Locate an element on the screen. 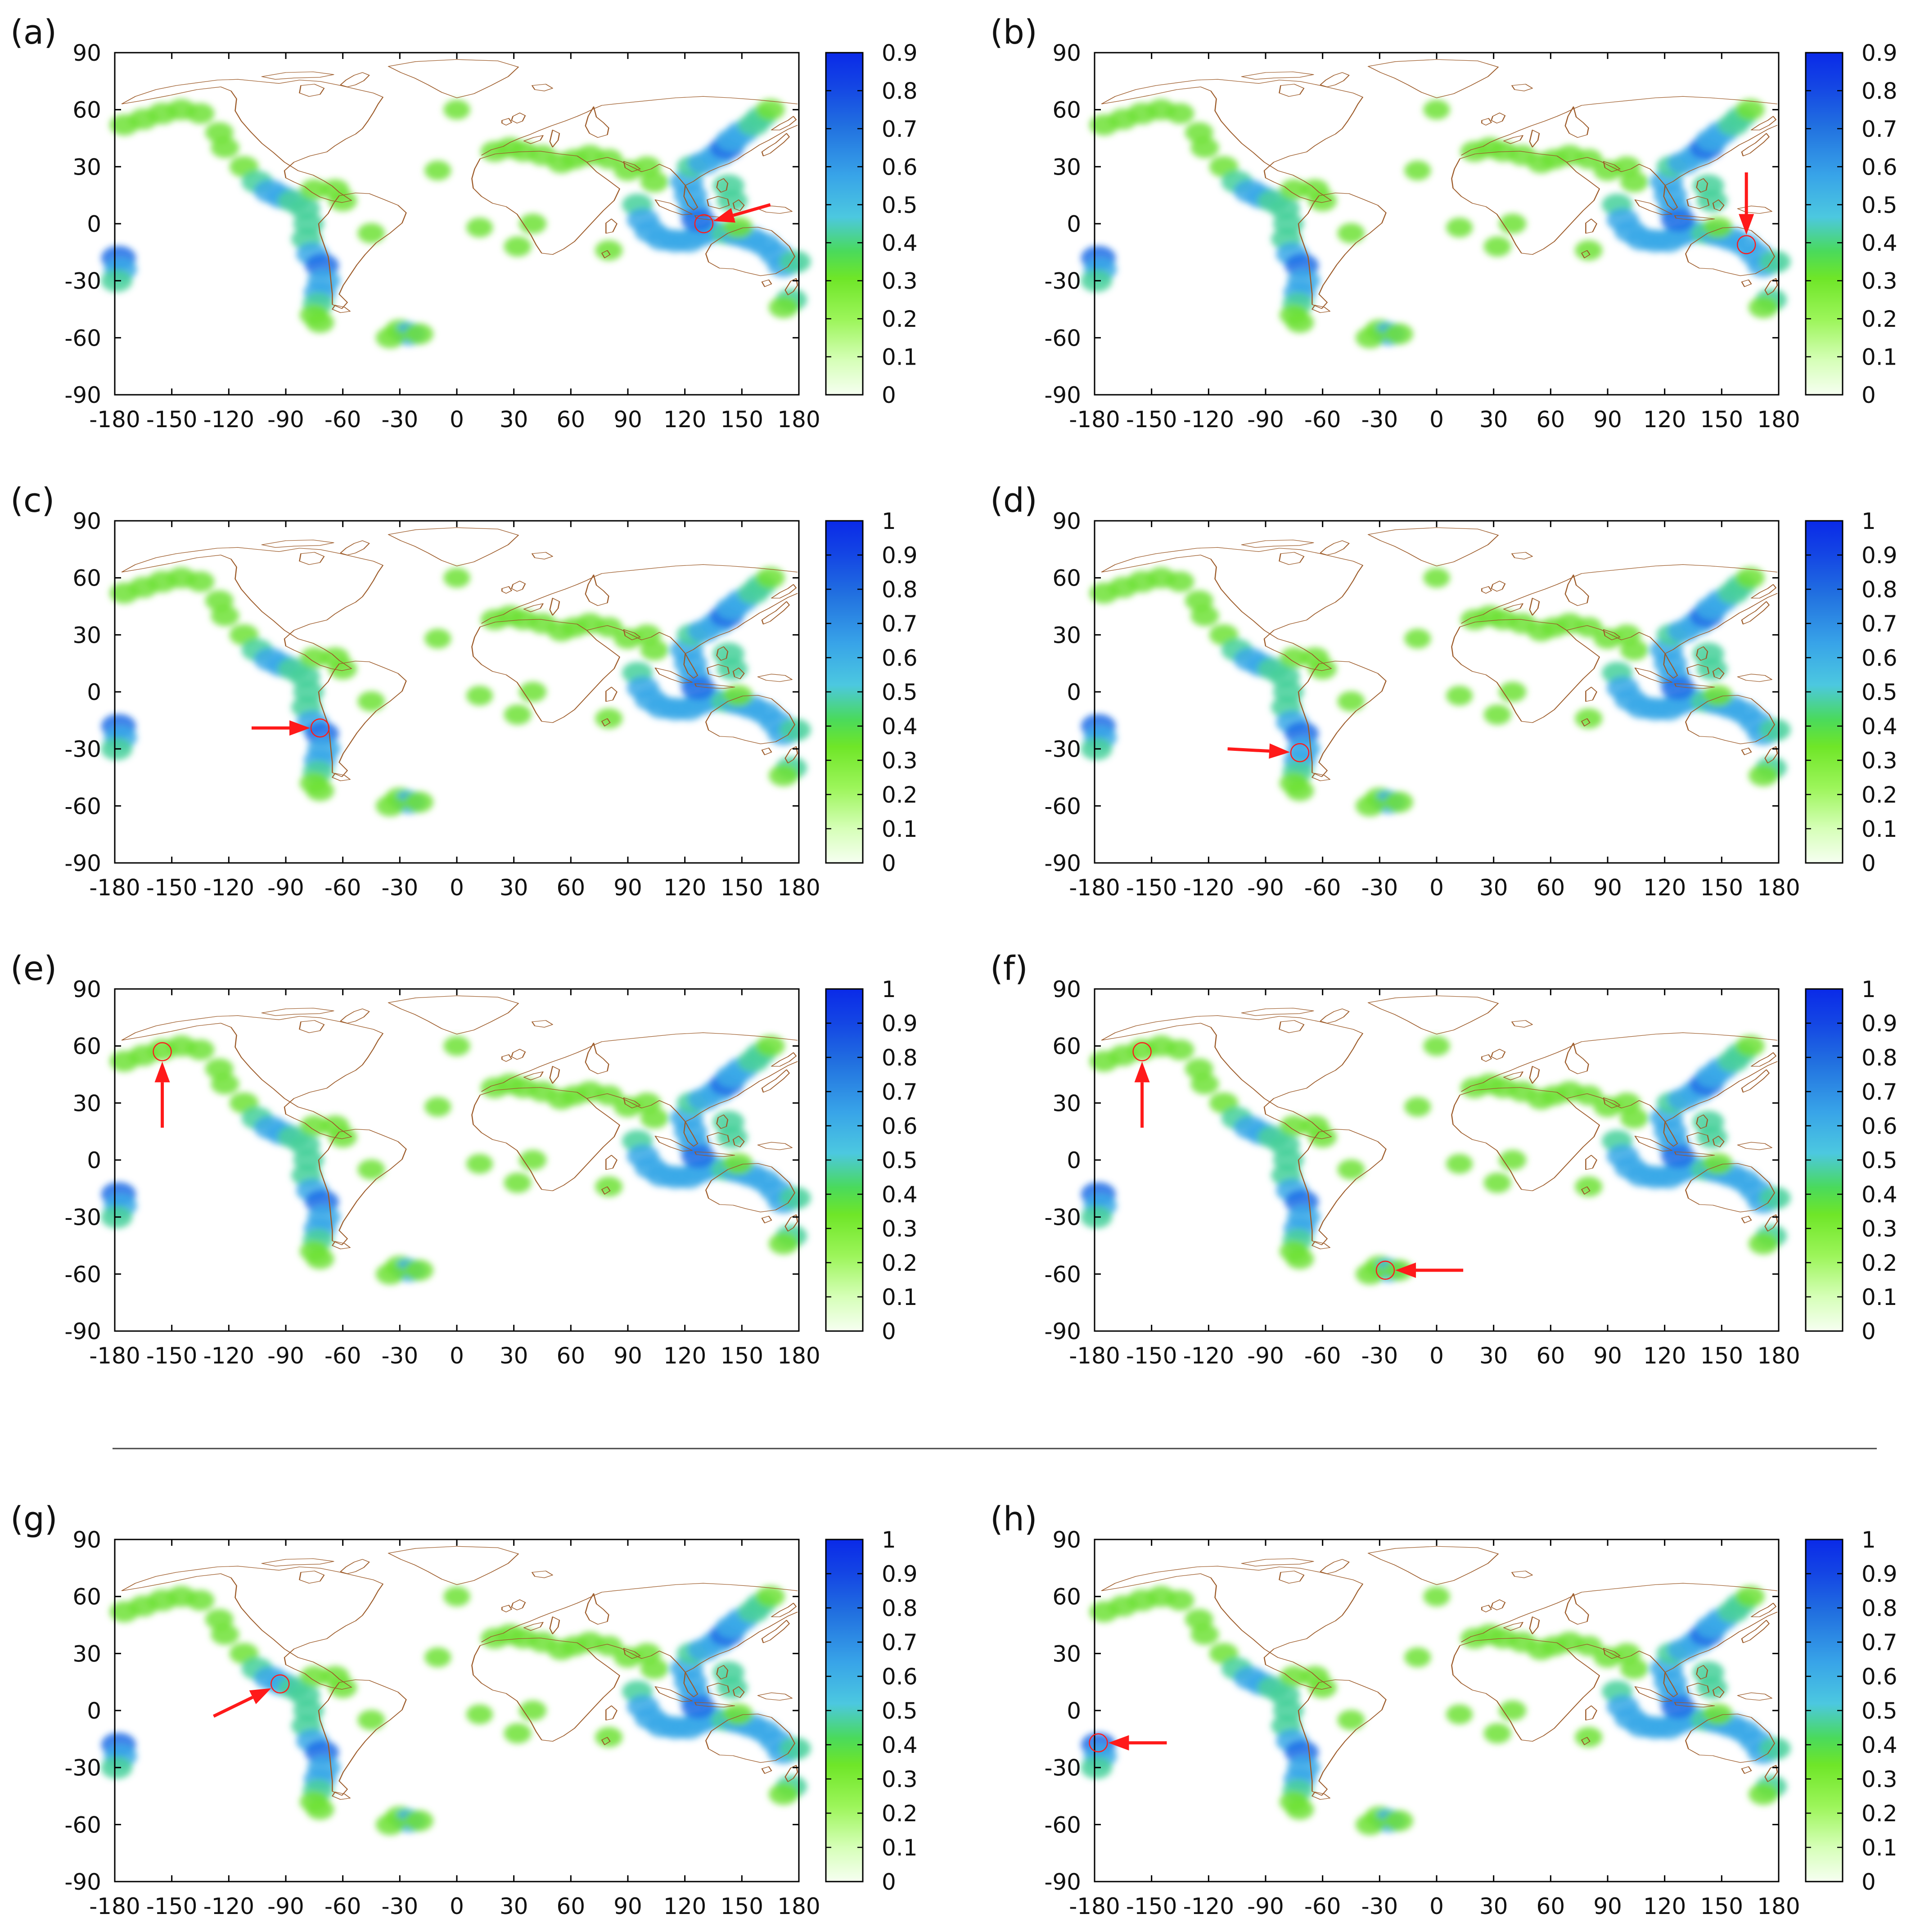 The image size is (1911, 1932). panel-f-arrow-target-circle is located at coordinates (1142, 1051).